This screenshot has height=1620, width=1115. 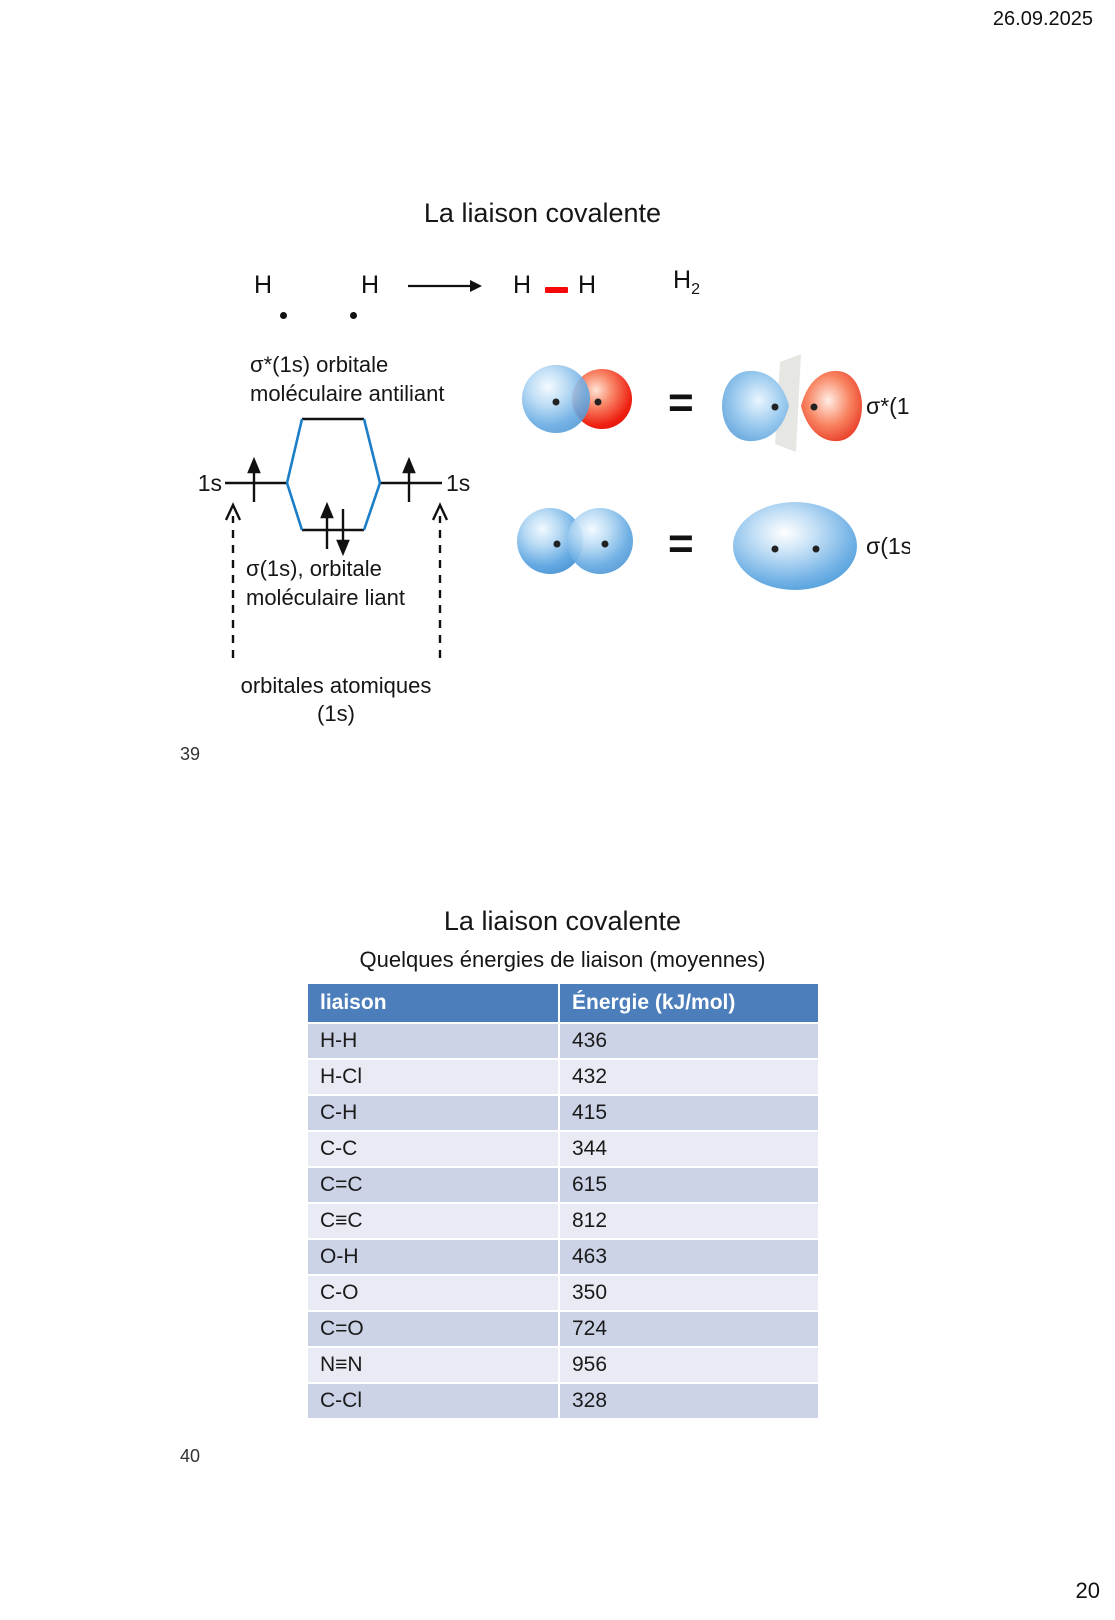 I want to click on bonded-h-left: H, so click(x=522, y=285).